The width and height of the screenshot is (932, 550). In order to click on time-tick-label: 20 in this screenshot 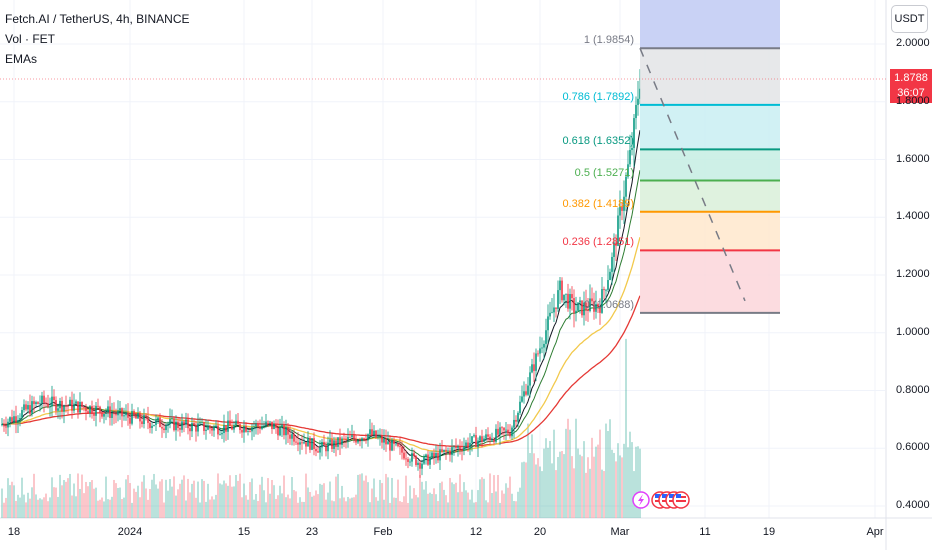, I will do `click(540, 532)`.